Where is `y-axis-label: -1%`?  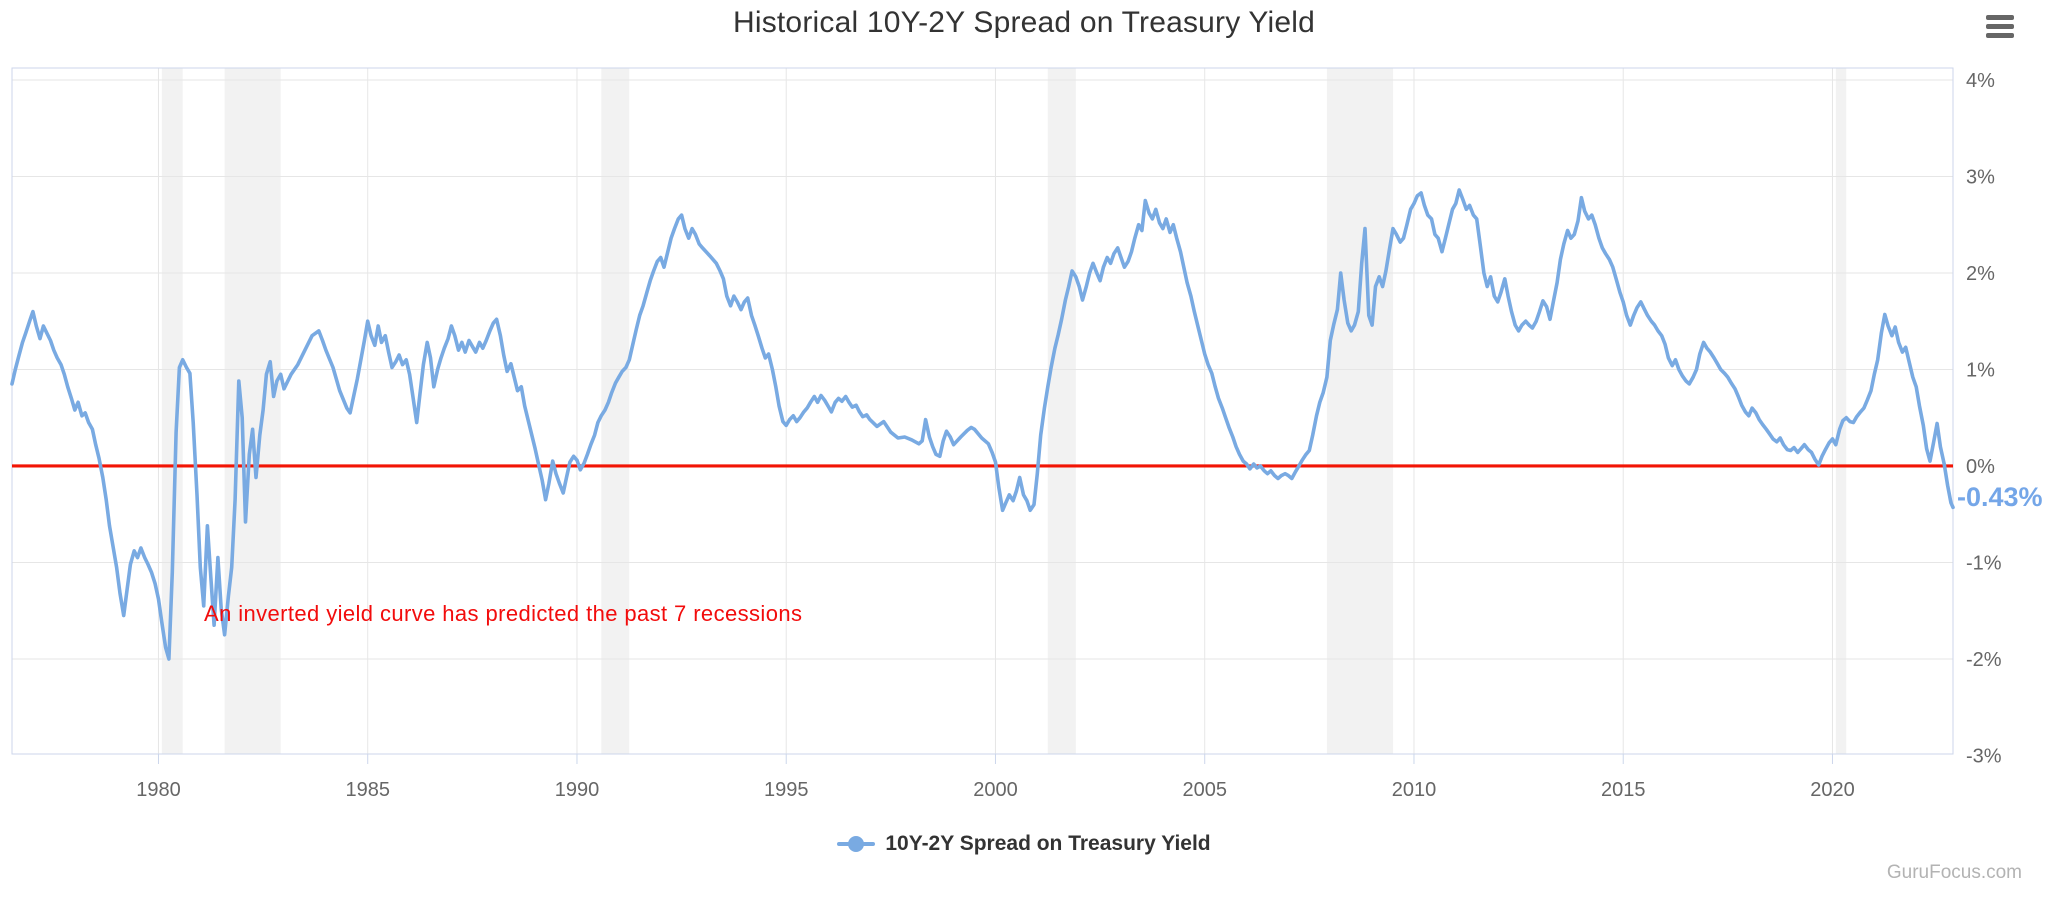
y-axis-label: -1% is located at coordinates (1984, 563).